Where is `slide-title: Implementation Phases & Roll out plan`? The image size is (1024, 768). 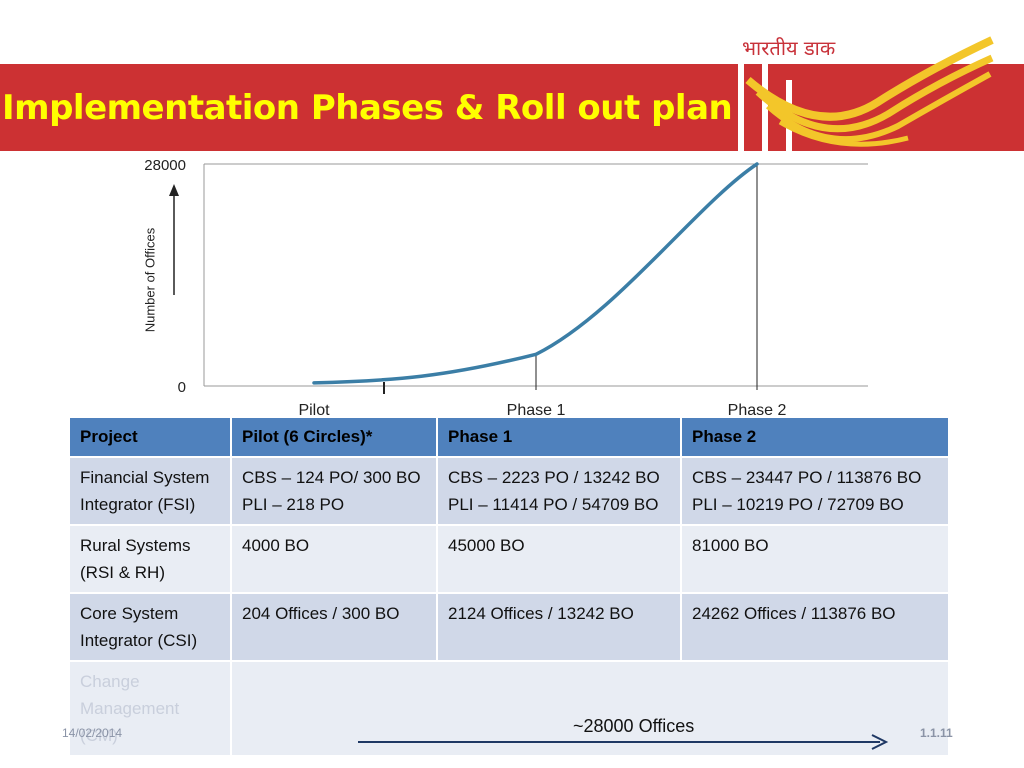
slide-title: Implementation Phases & Roll out plan is located at coordinates (367, 108).